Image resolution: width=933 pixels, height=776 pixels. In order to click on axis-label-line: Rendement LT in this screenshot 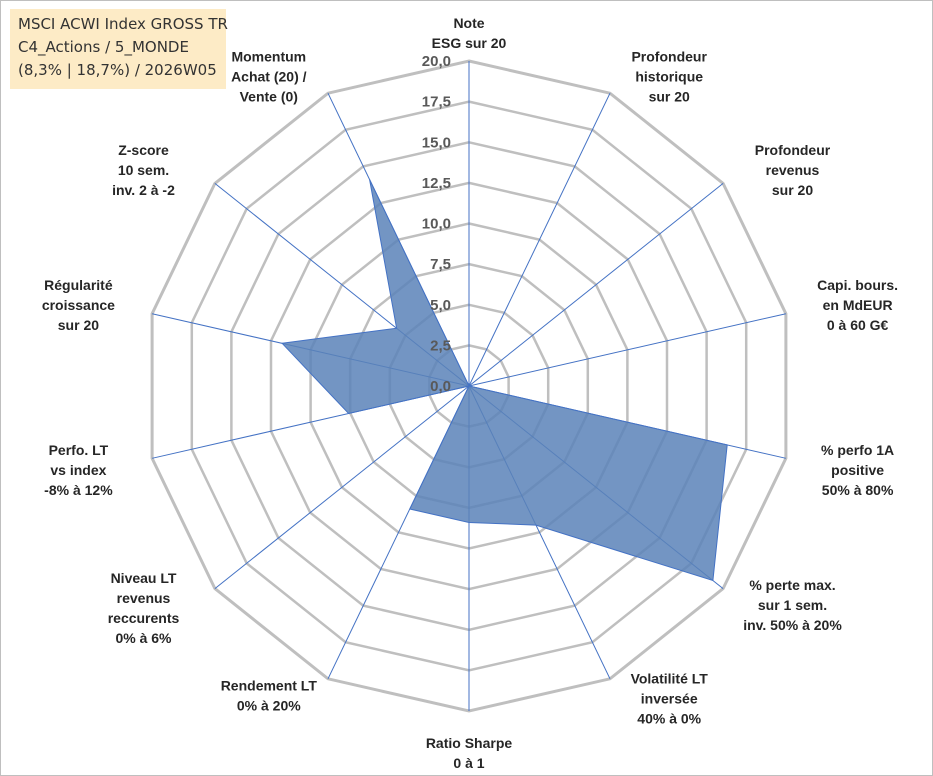, I will do `click(269, 686)`.